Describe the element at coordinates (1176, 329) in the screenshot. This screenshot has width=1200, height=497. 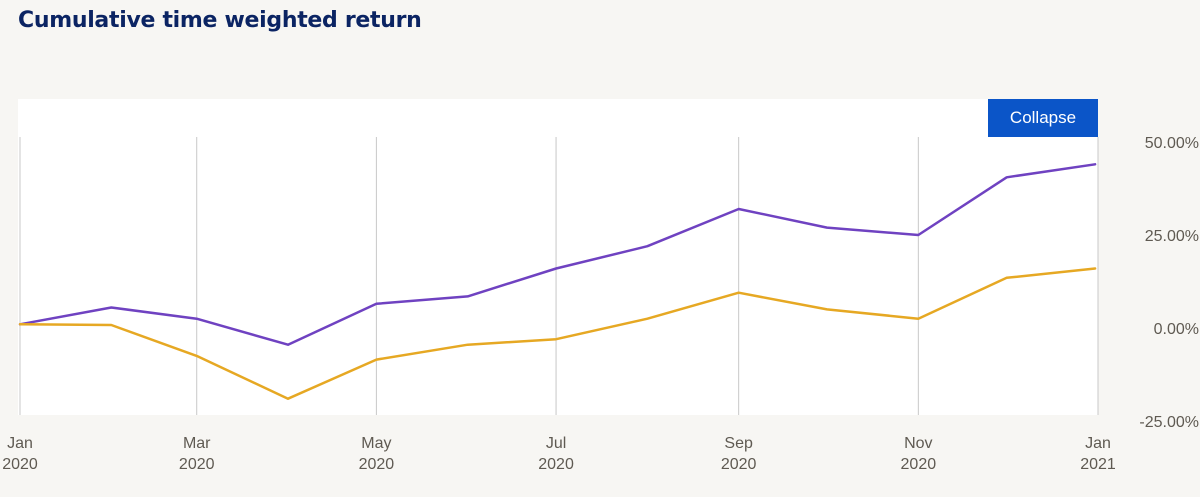
I see `y-tick-label: 0.00%` at that location.